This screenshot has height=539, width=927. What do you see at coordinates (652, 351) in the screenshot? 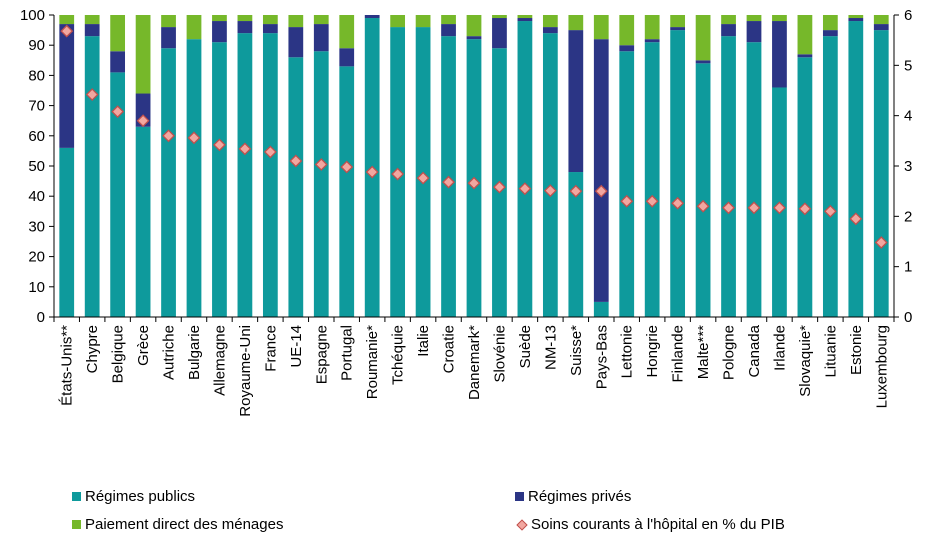
I see `x-tick-label-23: Hongrie` at bounding box center [652, 351].